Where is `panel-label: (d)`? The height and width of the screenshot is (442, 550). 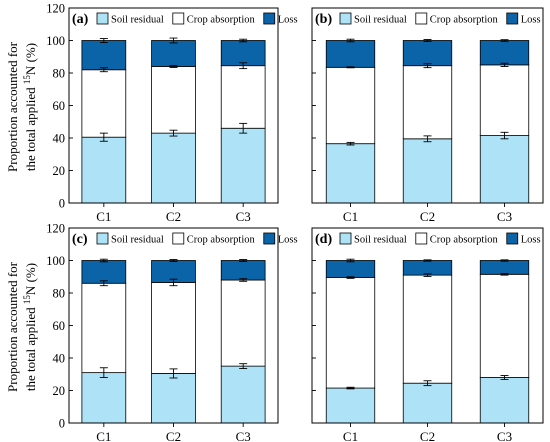 panel-label: (d) is located at coordinates (323, 239).